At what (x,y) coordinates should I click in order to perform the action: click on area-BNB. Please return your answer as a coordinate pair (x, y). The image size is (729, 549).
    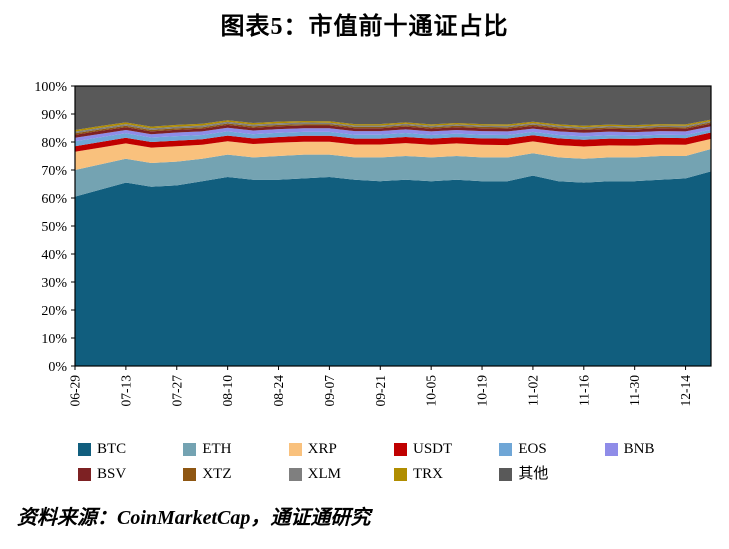
    Looking at the image, I should click on (393, 134).